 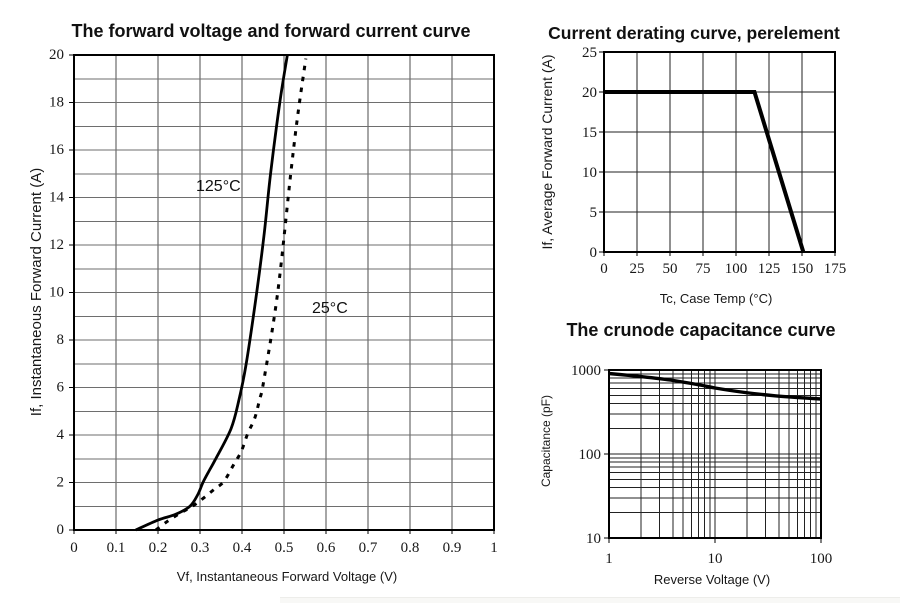 What do you see at coordinates (802, 269) in the screenshot?
I see `svg-text: 150` at bounding box center [802, 269].